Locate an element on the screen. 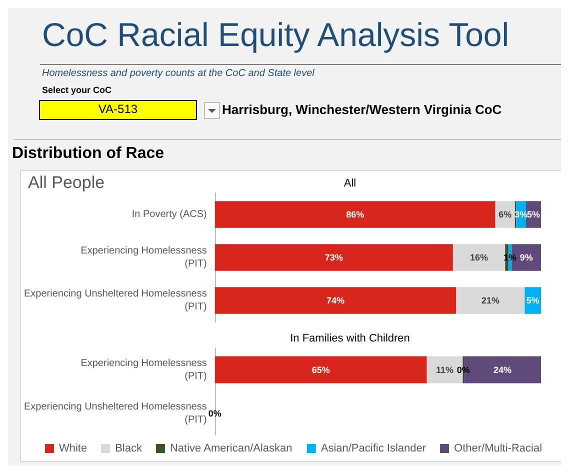  data-label: 73% is located at coordinates (333, 257).